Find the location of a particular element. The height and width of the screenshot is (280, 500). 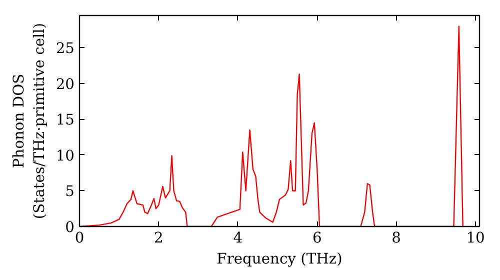

y-tick-label: 25 is located at coordinates (65, 49).